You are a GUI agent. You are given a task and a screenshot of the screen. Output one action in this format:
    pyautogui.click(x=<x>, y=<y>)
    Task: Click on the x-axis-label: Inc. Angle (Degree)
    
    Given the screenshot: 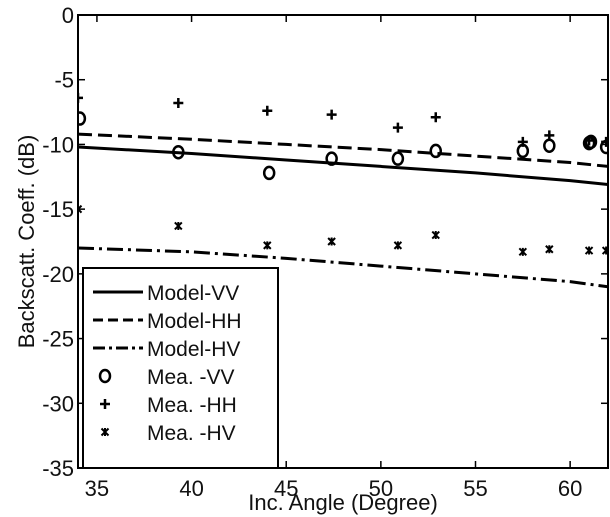 What is the action you would take?
    pyautogui.click(x=343, y=502)
    